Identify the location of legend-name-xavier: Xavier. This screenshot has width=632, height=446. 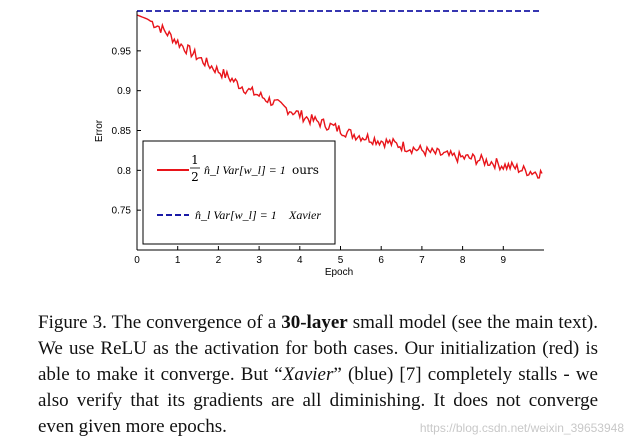
(304, 215).